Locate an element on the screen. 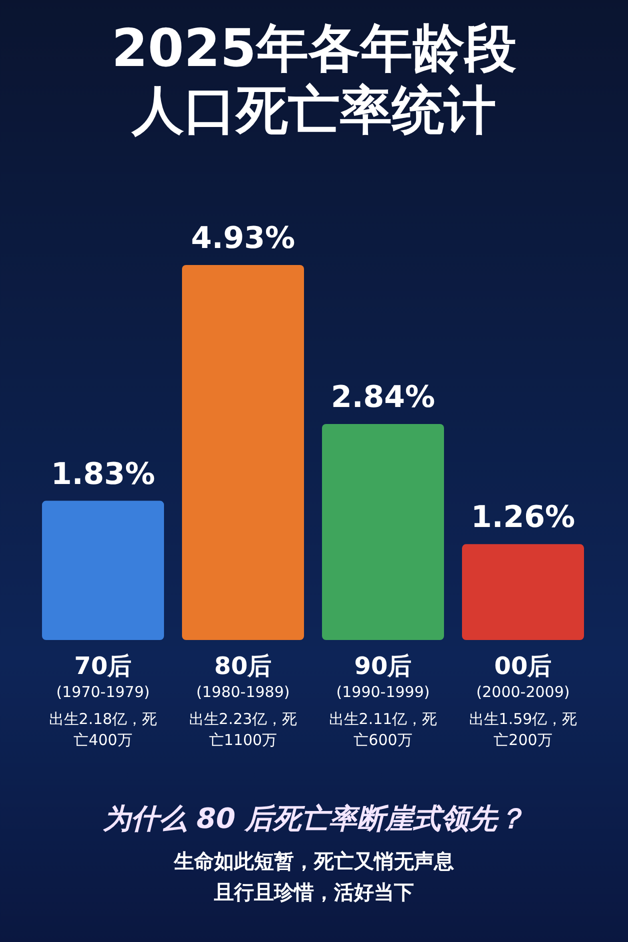 Image resolution: width=628 pixels, height=942 pixels. x-tick-label: 00后 is located at coordinates (523, 666).